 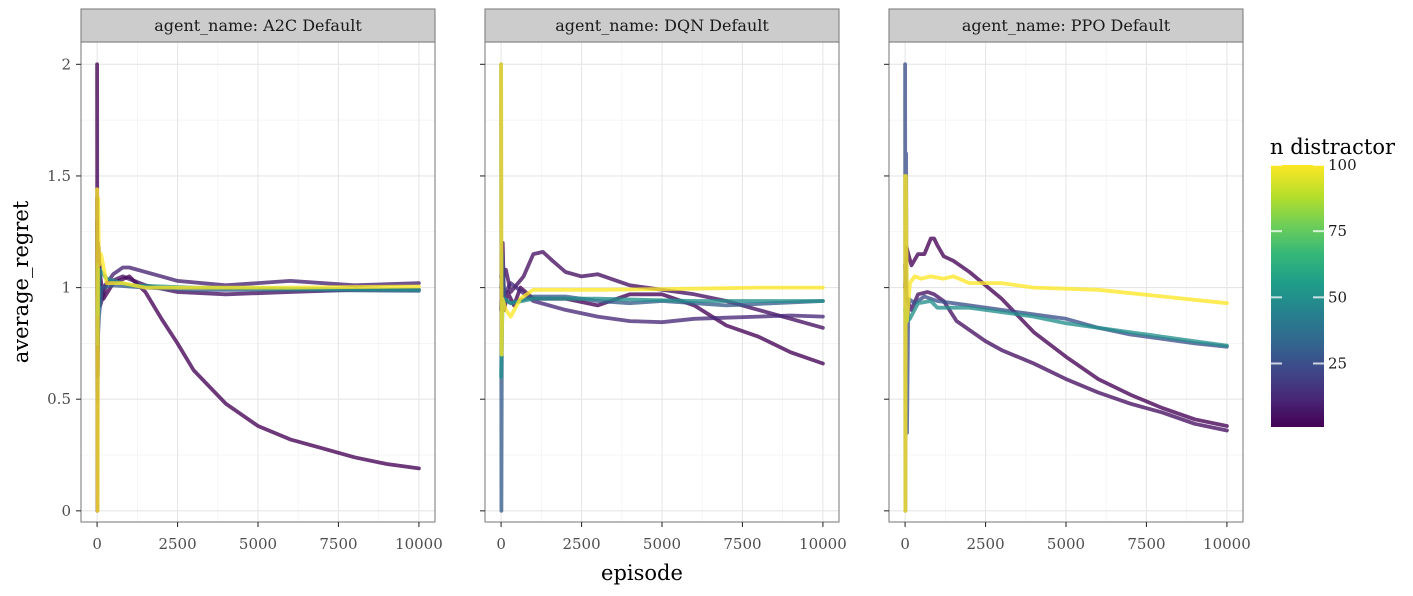 What do you see at coordinates (1337, 297) in the screenshot?
I see `colorbar-tick-label: 50` at bounding box center [1337, 297].